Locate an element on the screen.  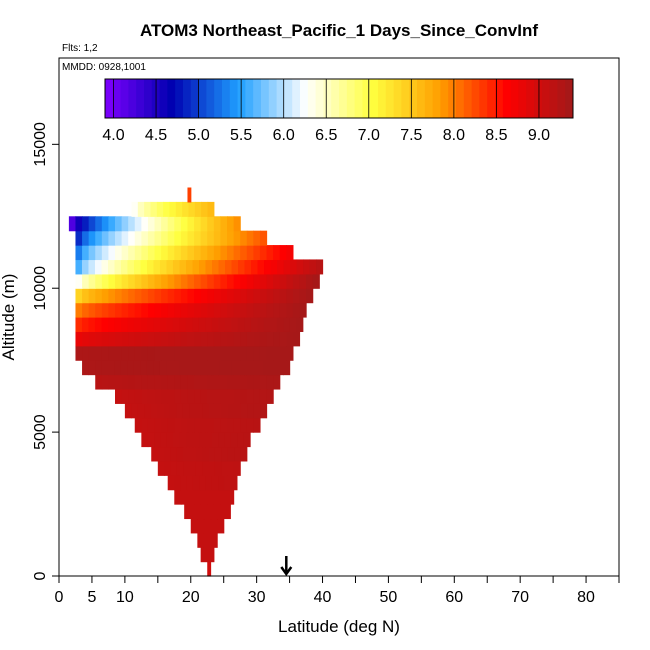
y-axis: 0 5000 10000 15000 is located at coordinates (45, 351).